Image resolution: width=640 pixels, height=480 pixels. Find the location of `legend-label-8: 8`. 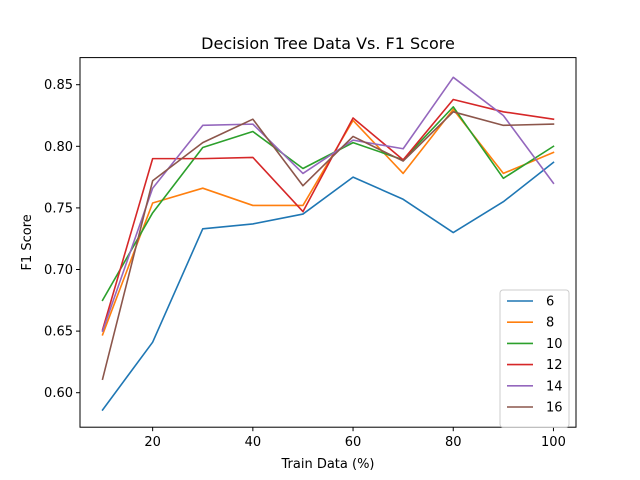

legend-label-8: 8 is located at coordinates (550, 323).